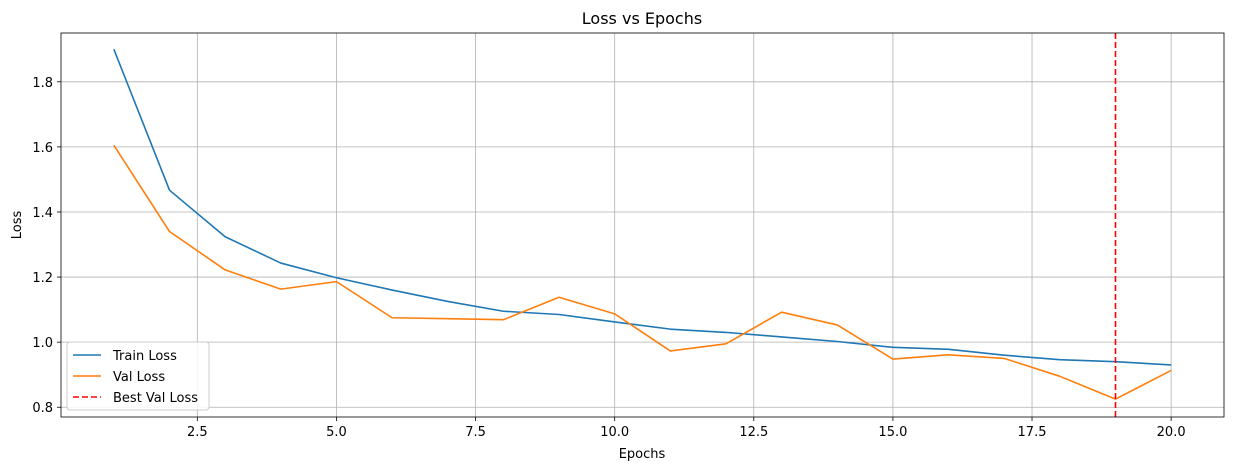 The height and width of the screenshot is (470, 1233). What do you see at coordinates (42, 83) in the screenshot?
I see `y-tick-label: 1.8` at bounding box center [42, 83].